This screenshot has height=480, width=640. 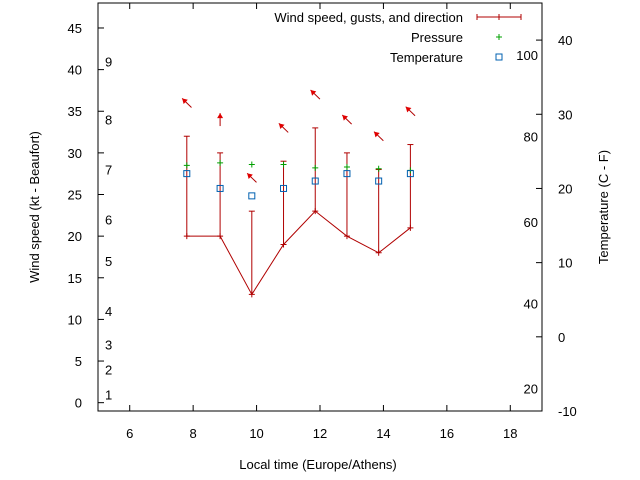 I want to click on x-tick-label: 18, so click(x=510, y=433).